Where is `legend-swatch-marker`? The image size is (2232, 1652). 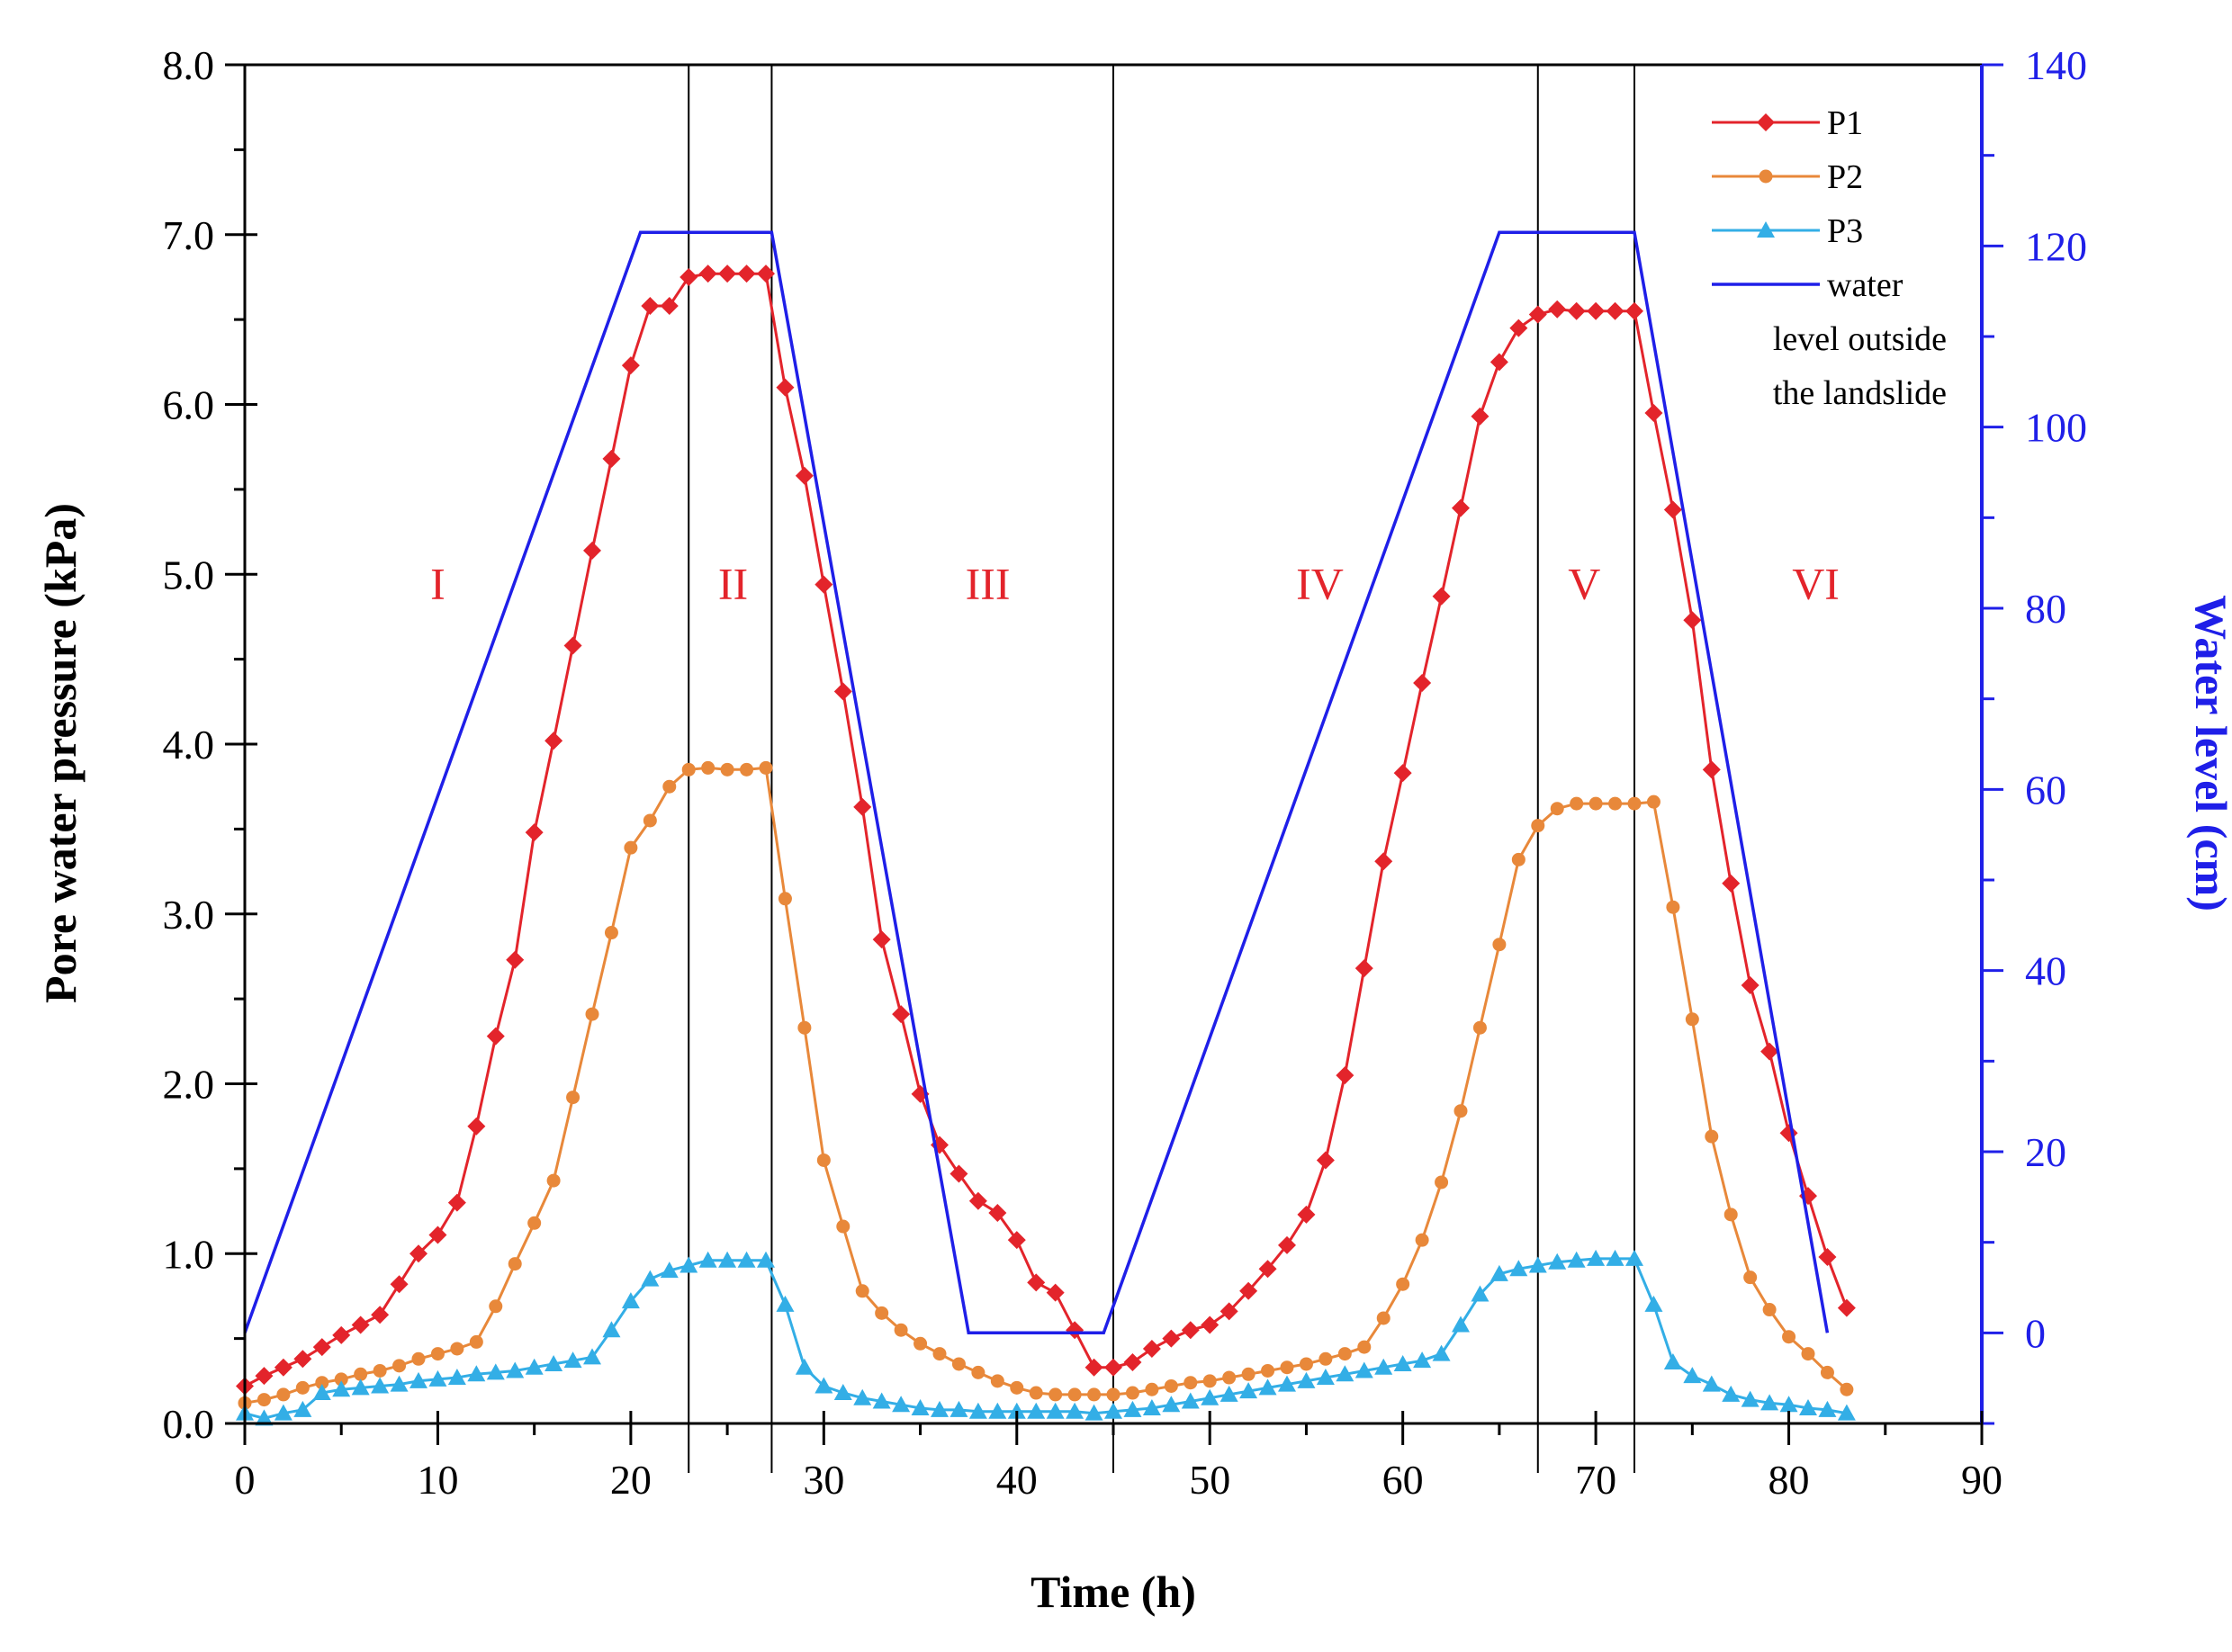 legend-swatch-marker is located at coordinates (1766, 176).